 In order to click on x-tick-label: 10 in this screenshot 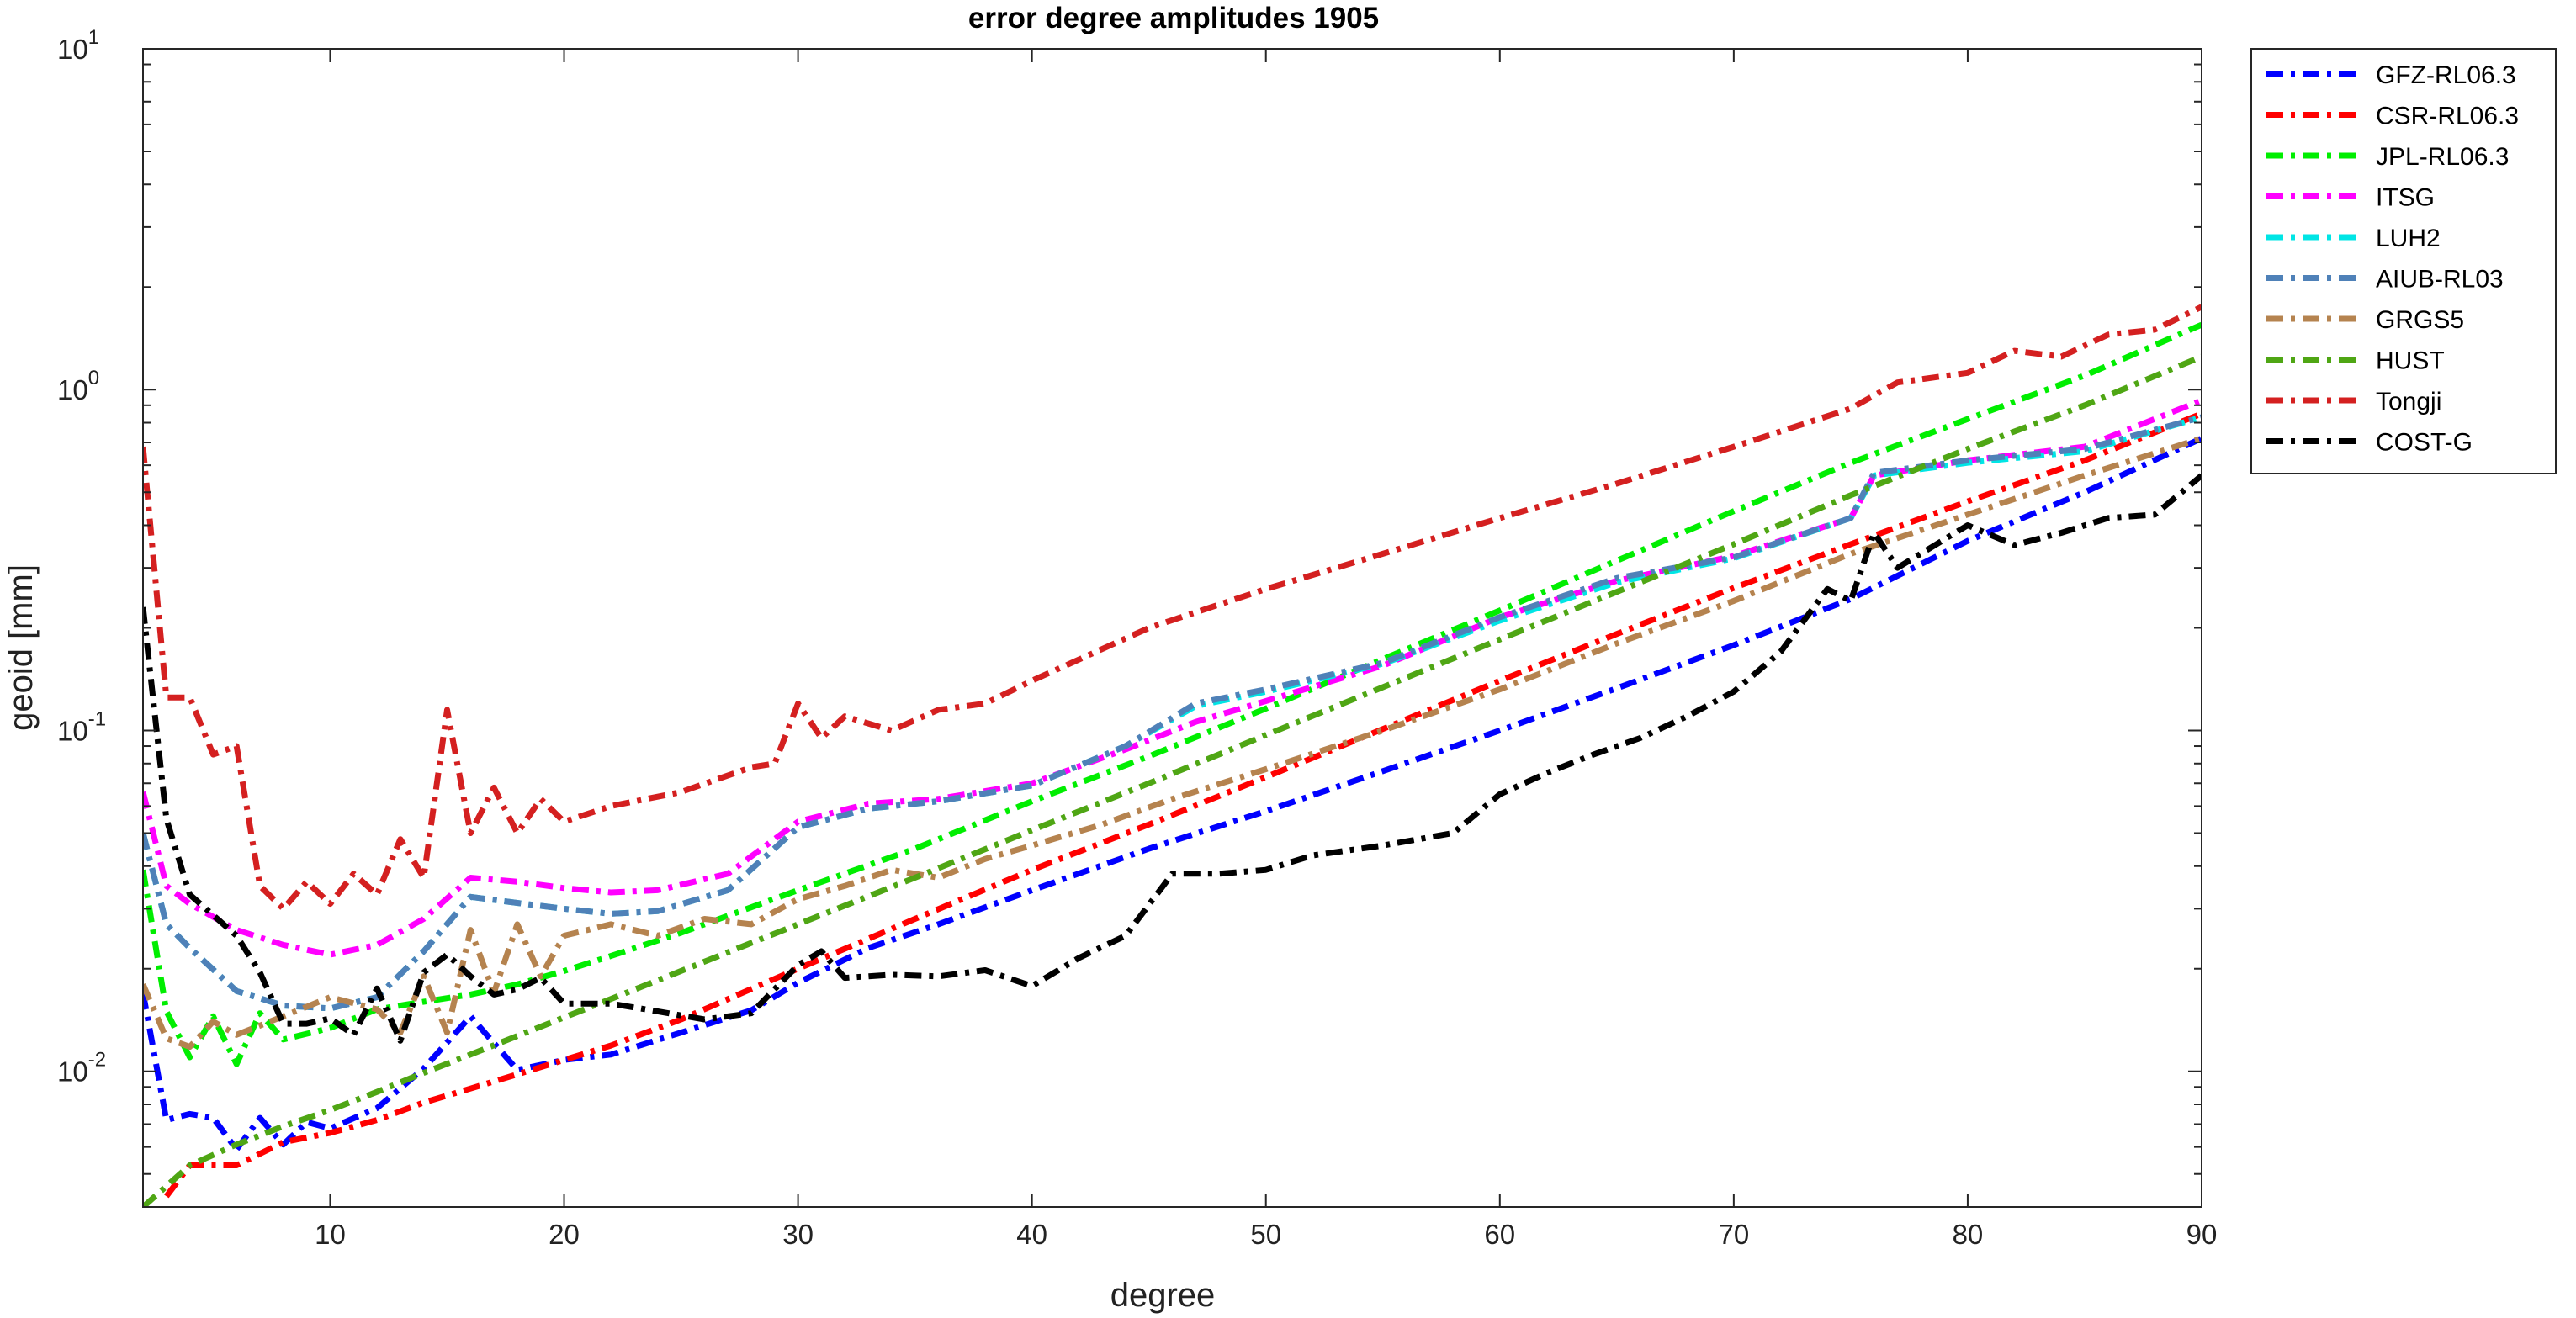, I will do `click(330, 1234)`.